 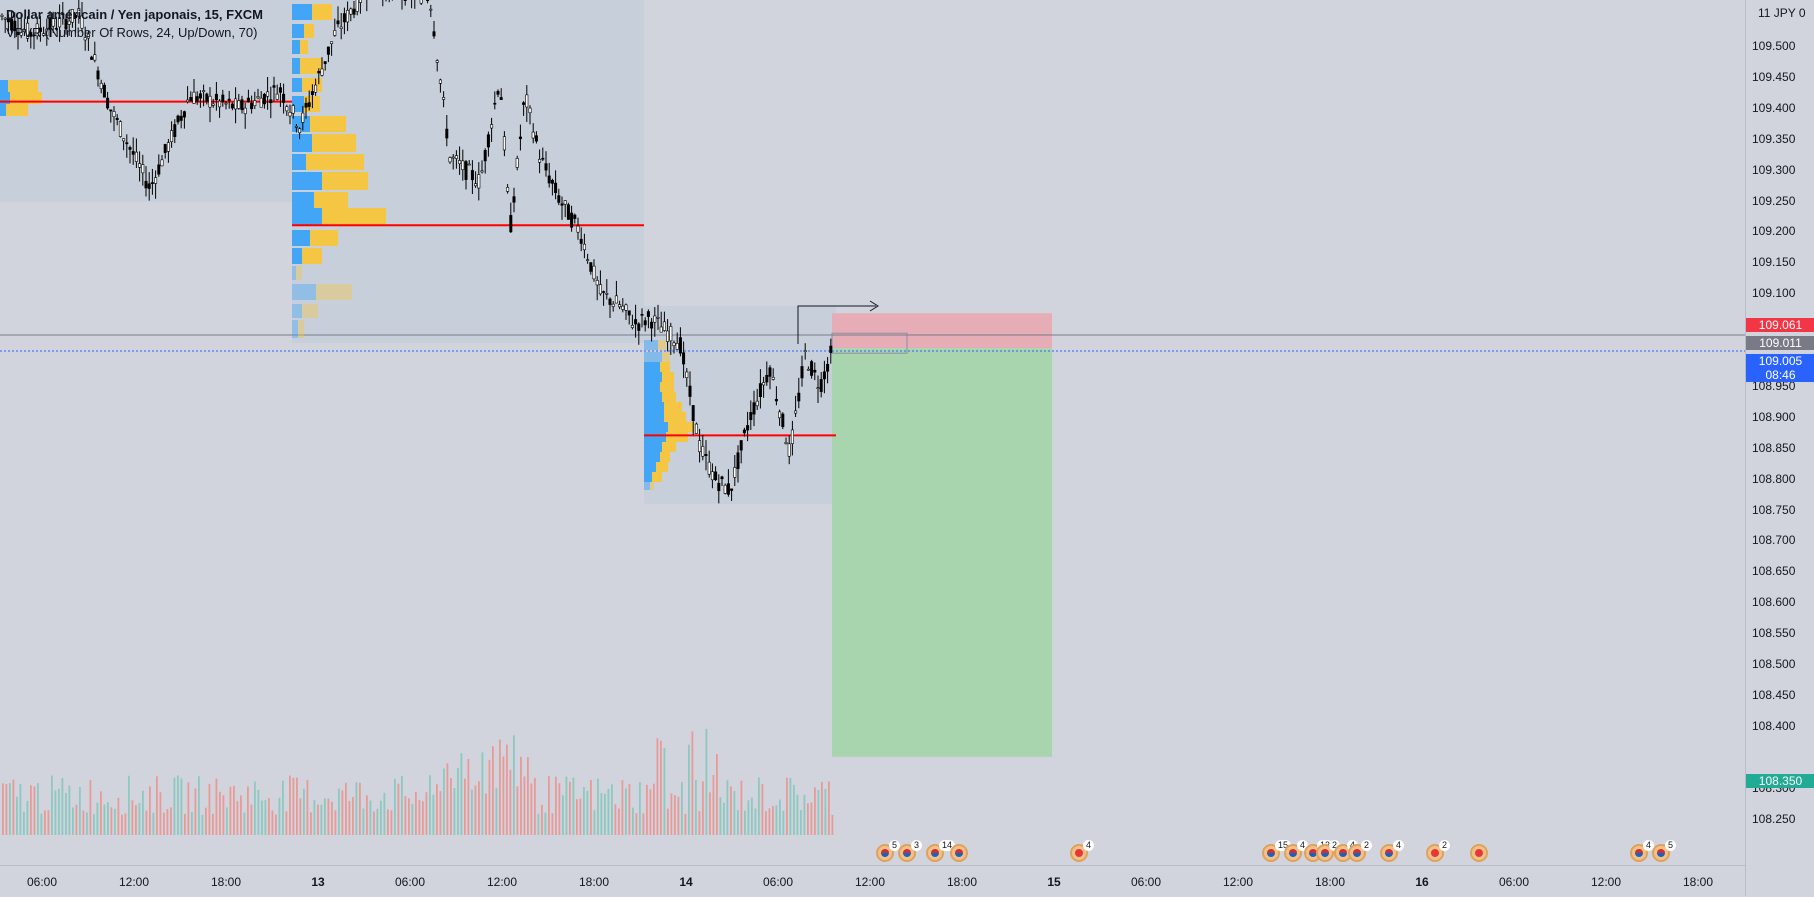 What do you see at coordinates (1774, 818) in the screenshot?
I see `price-tick: 108.250` at bounding box center [1774, 818].